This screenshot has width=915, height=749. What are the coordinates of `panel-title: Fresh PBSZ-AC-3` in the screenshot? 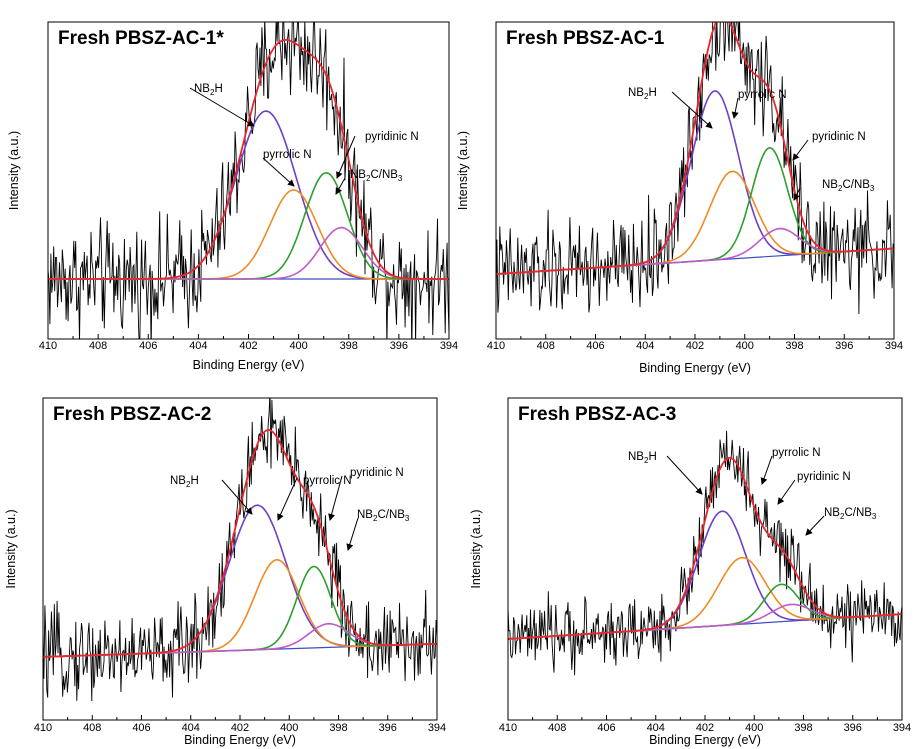 It's located at (597, 414).